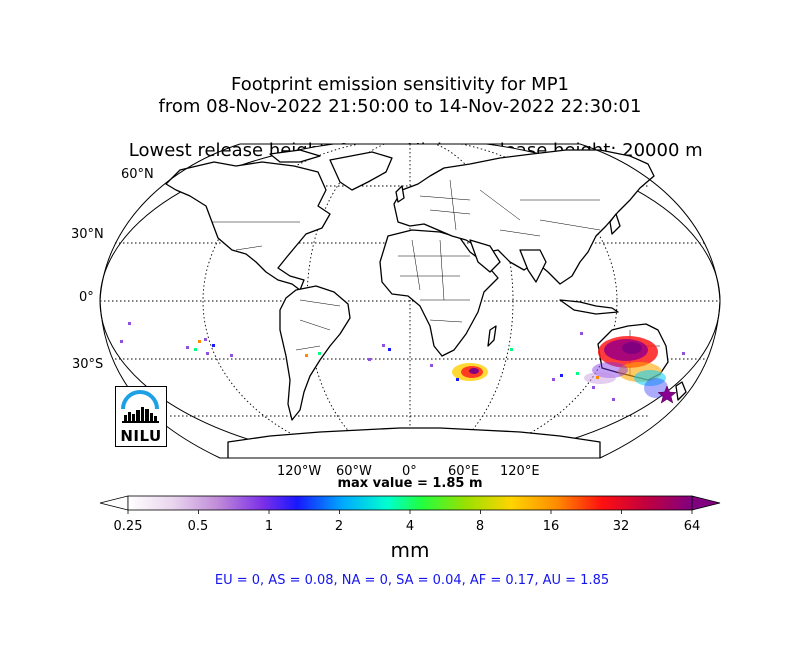 The height and width of the screenshot is (650, 800). I want to click on nilu-logo-icon, so click(140, 406).